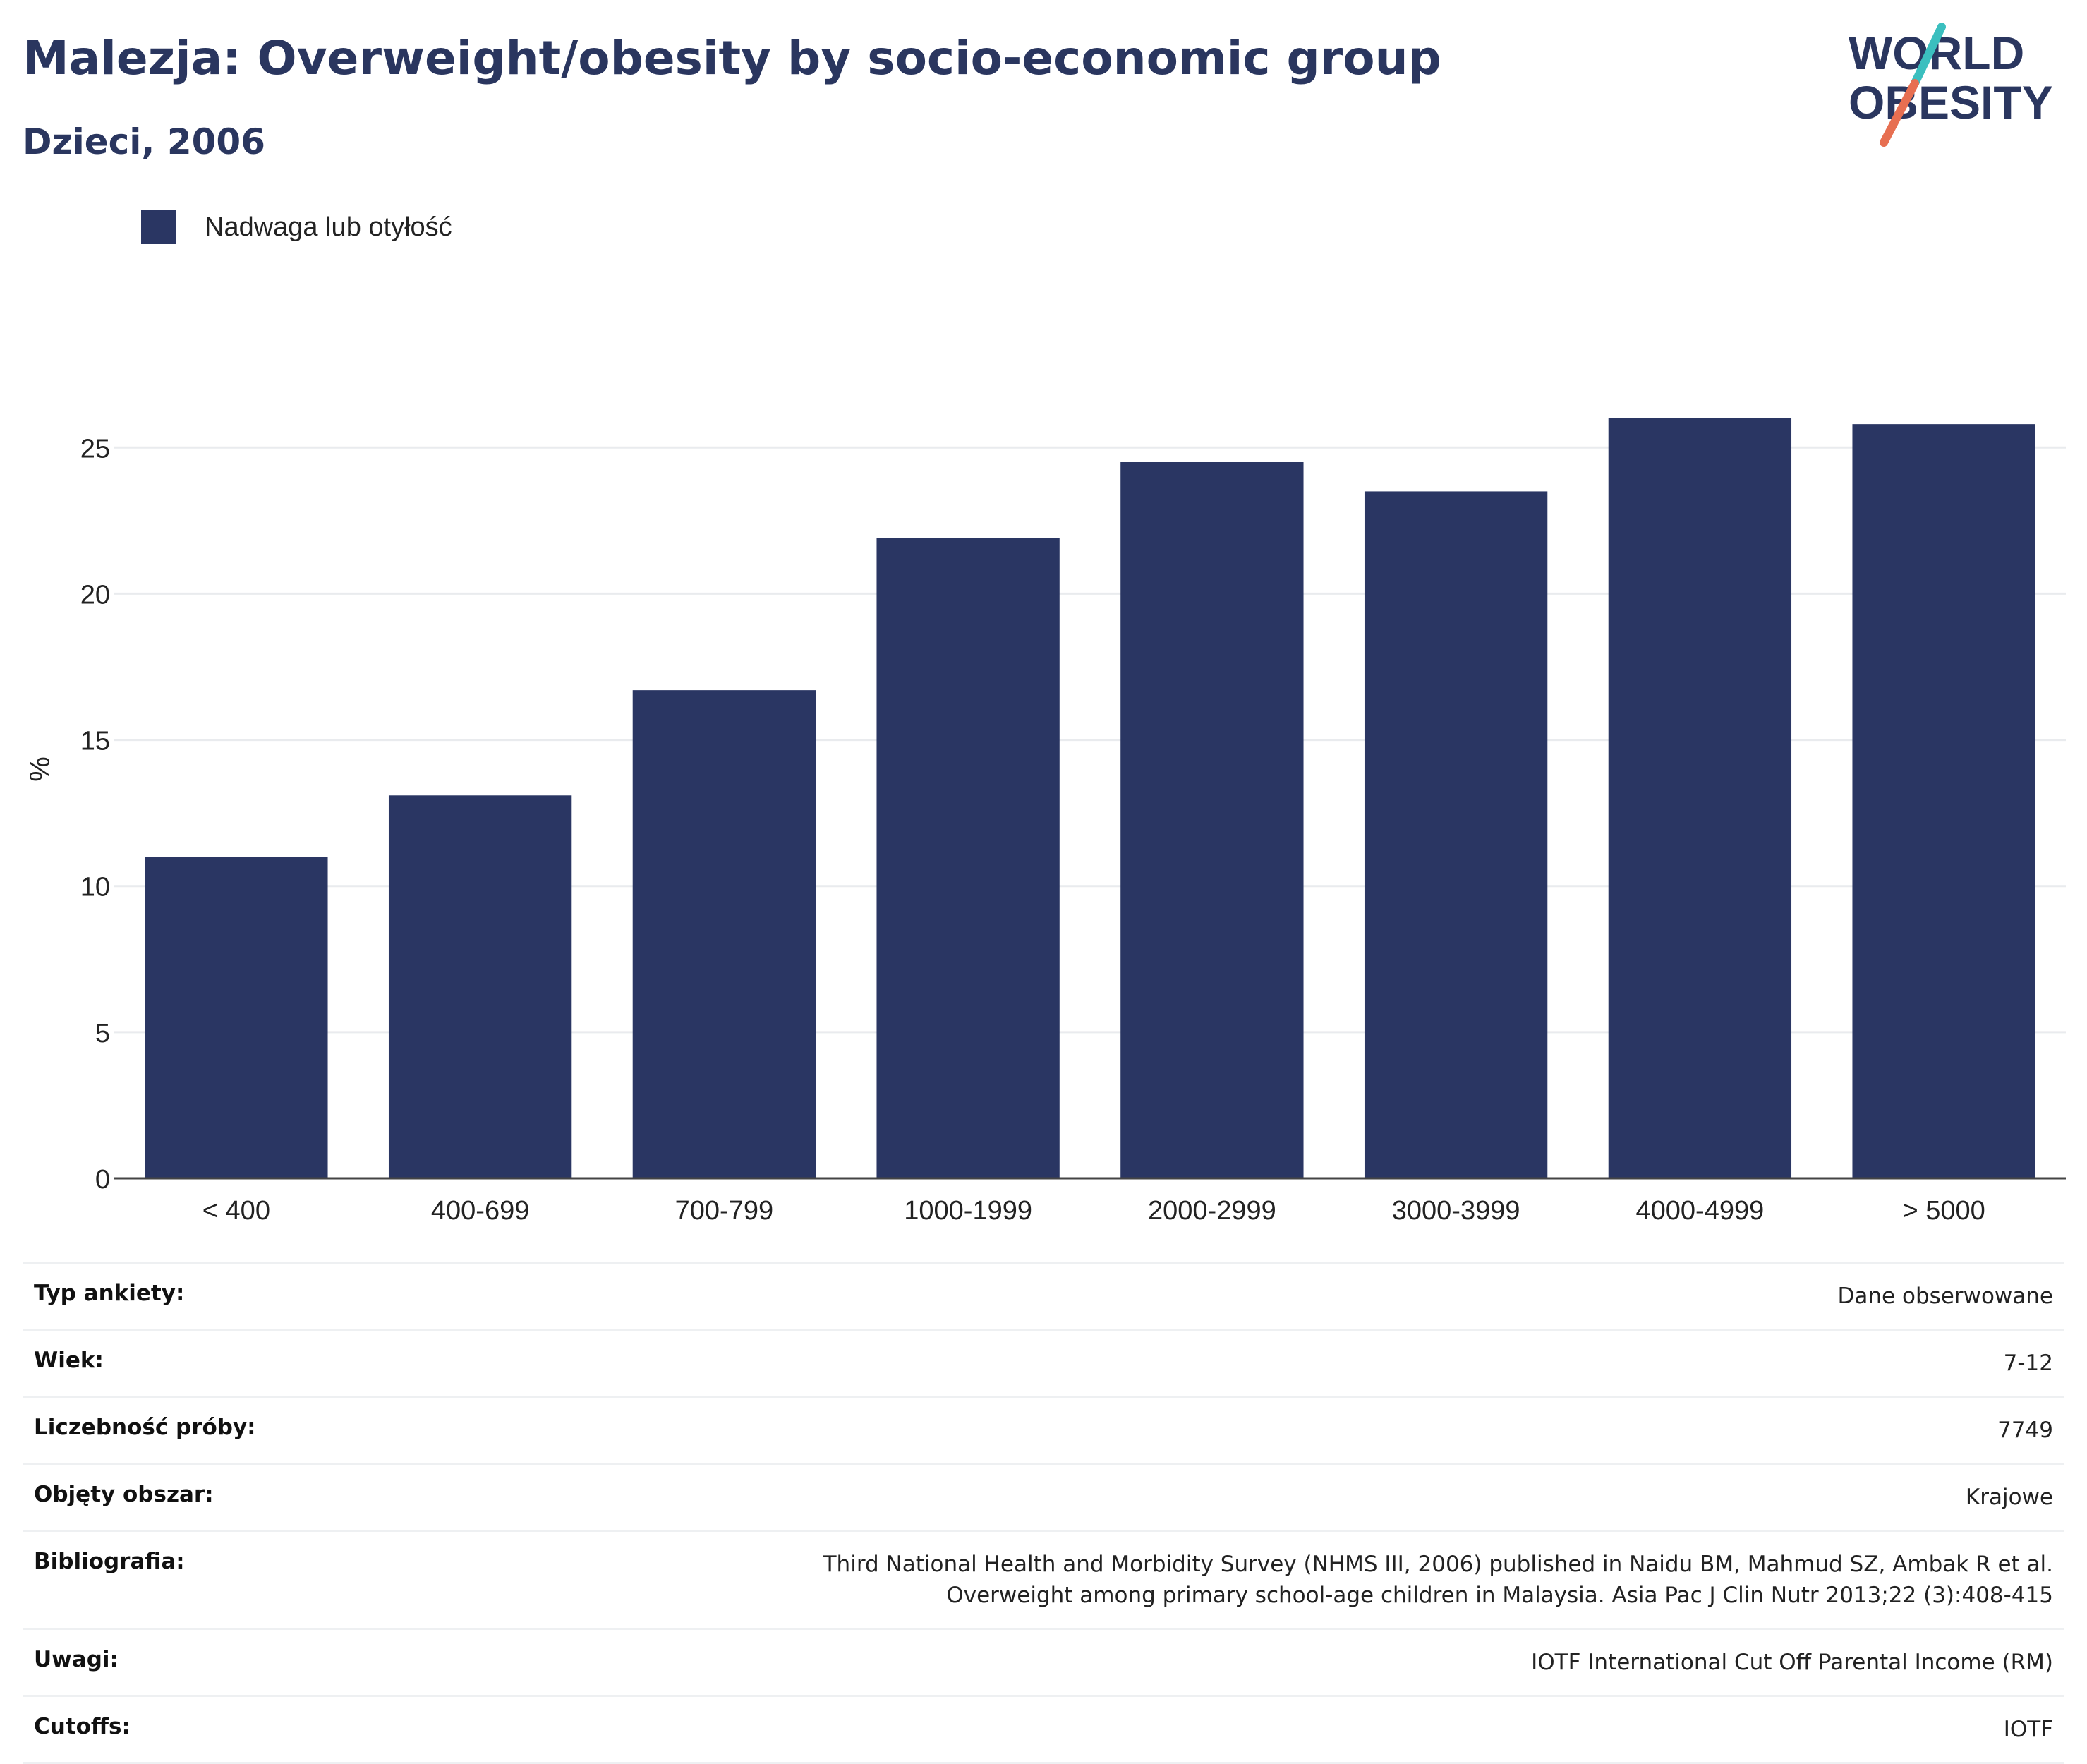  I want to click on x-tick-label: 4000-4999, so click(1700, 1211).